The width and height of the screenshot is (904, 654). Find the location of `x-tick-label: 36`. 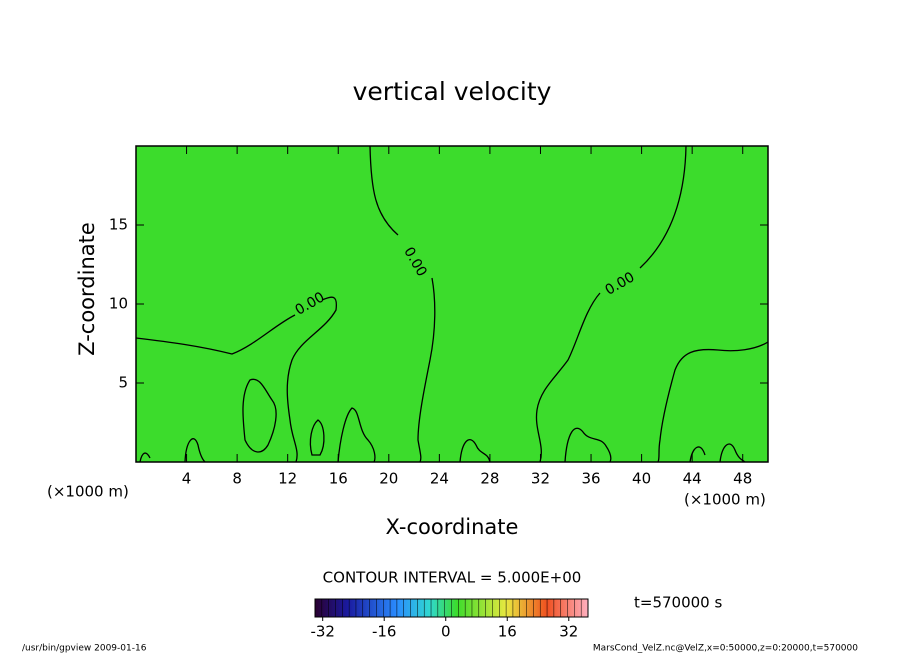

x-tick-label: 36 is located at coordinates (590, 479).